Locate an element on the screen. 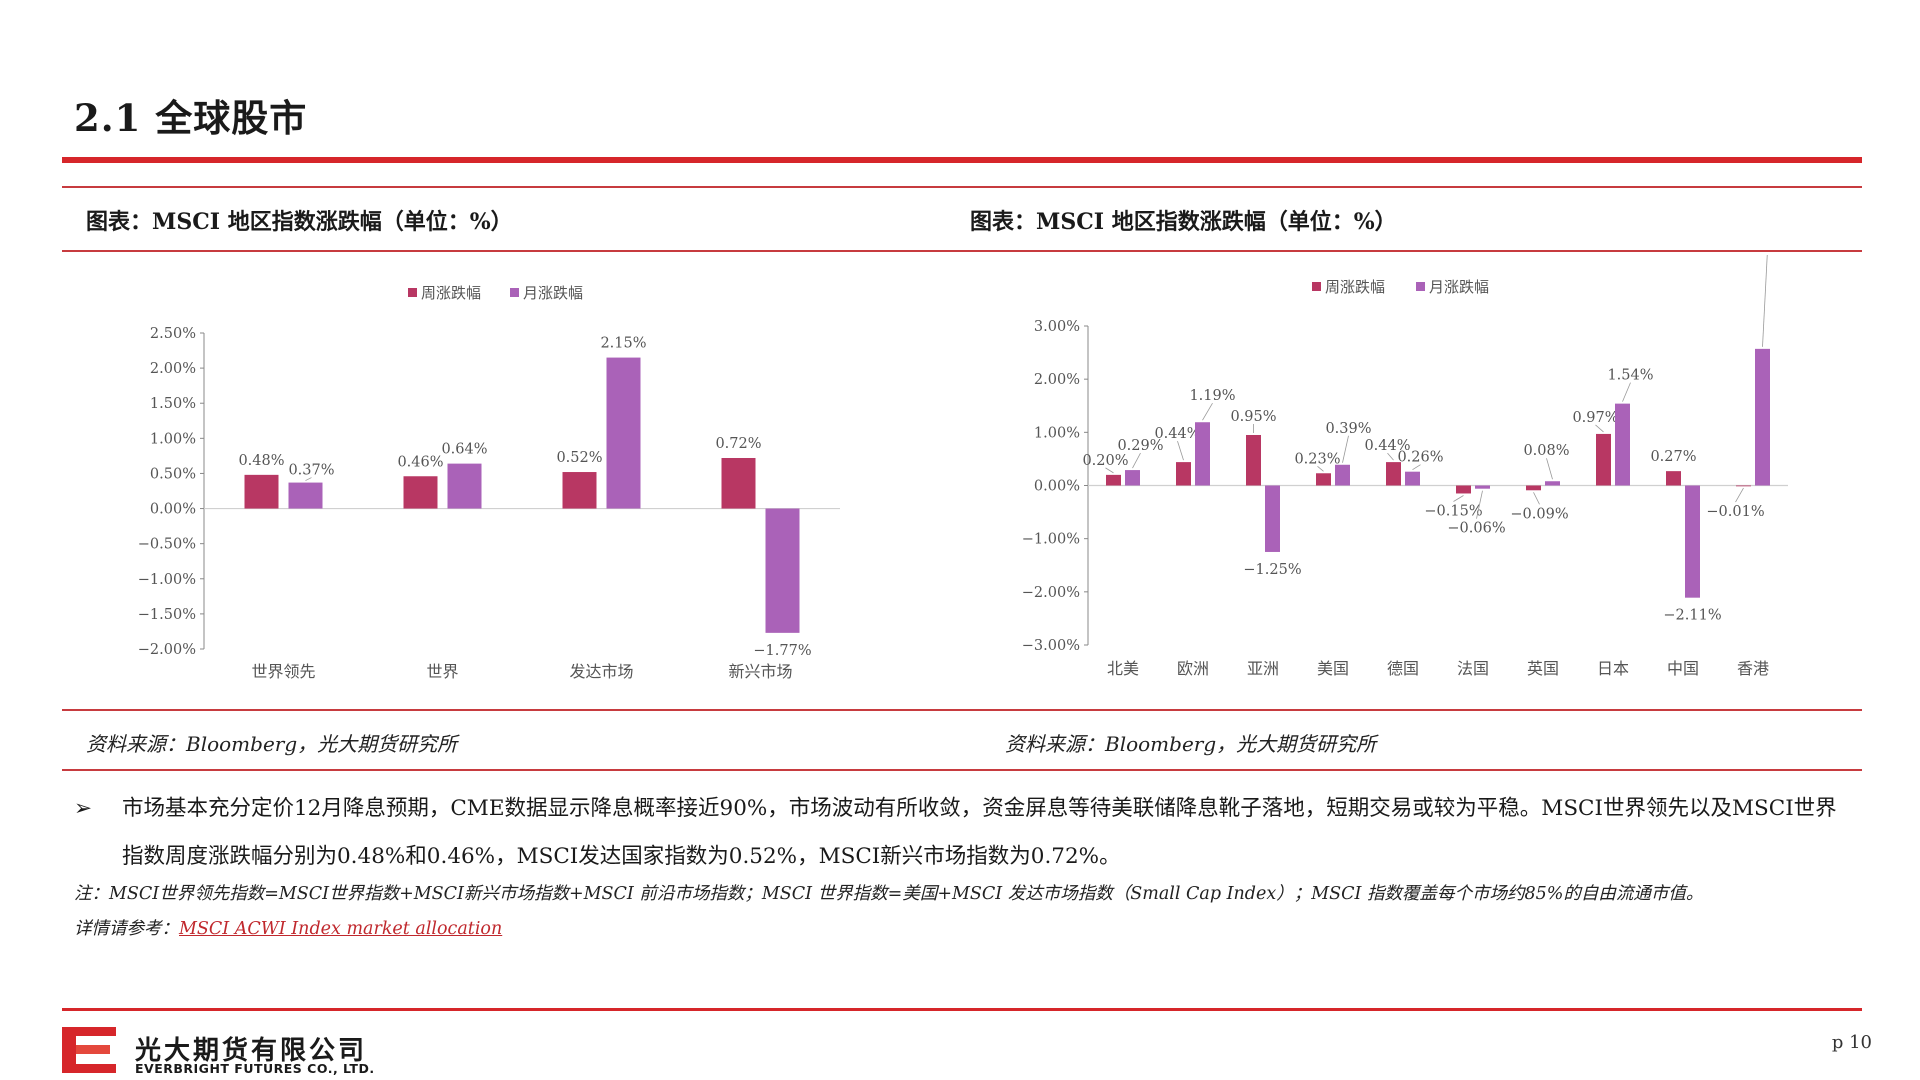 The image size is (1920, 1080). y-tick-label: −0.50% is located at coordinates (167, 545).